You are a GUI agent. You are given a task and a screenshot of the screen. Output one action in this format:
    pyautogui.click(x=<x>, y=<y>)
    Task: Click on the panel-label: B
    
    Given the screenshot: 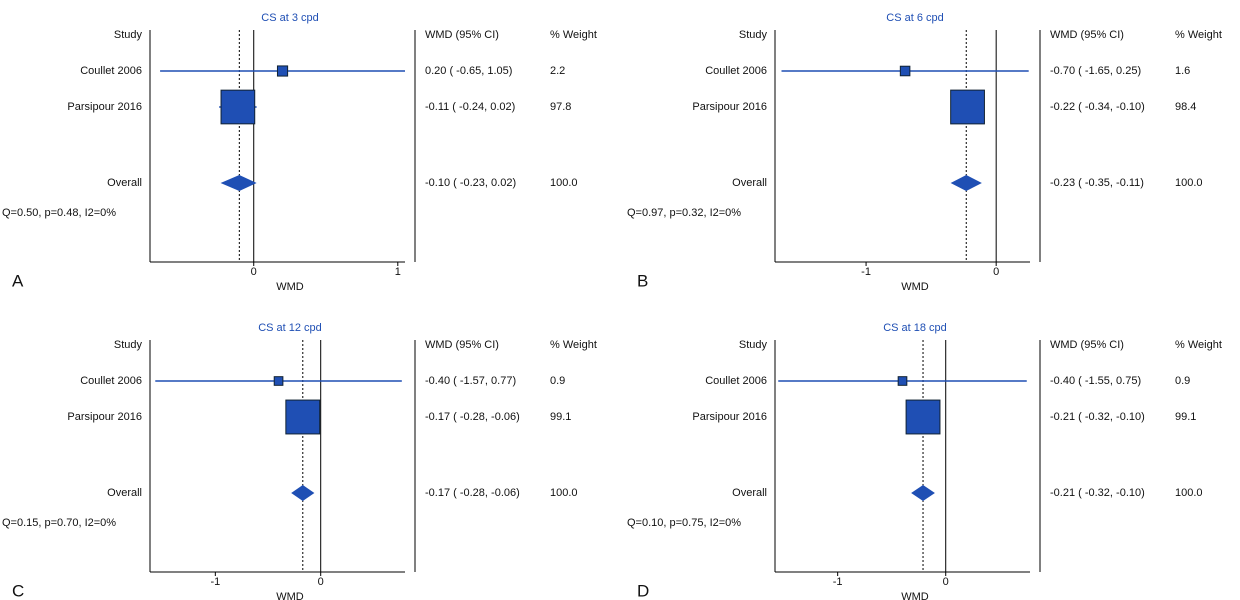 What is the action you would take?
    pyautogui.click(x=642, y=280)
    